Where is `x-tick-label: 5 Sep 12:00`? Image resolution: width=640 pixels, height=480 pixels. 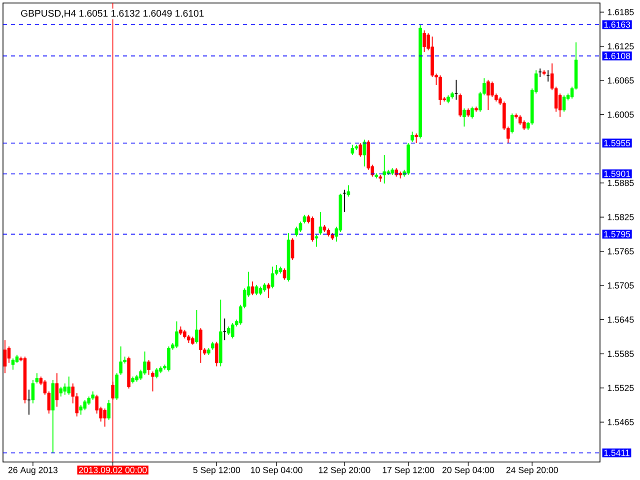
x-tick-label: 5 Sep 12:00 is located at coordinates (216, 470).